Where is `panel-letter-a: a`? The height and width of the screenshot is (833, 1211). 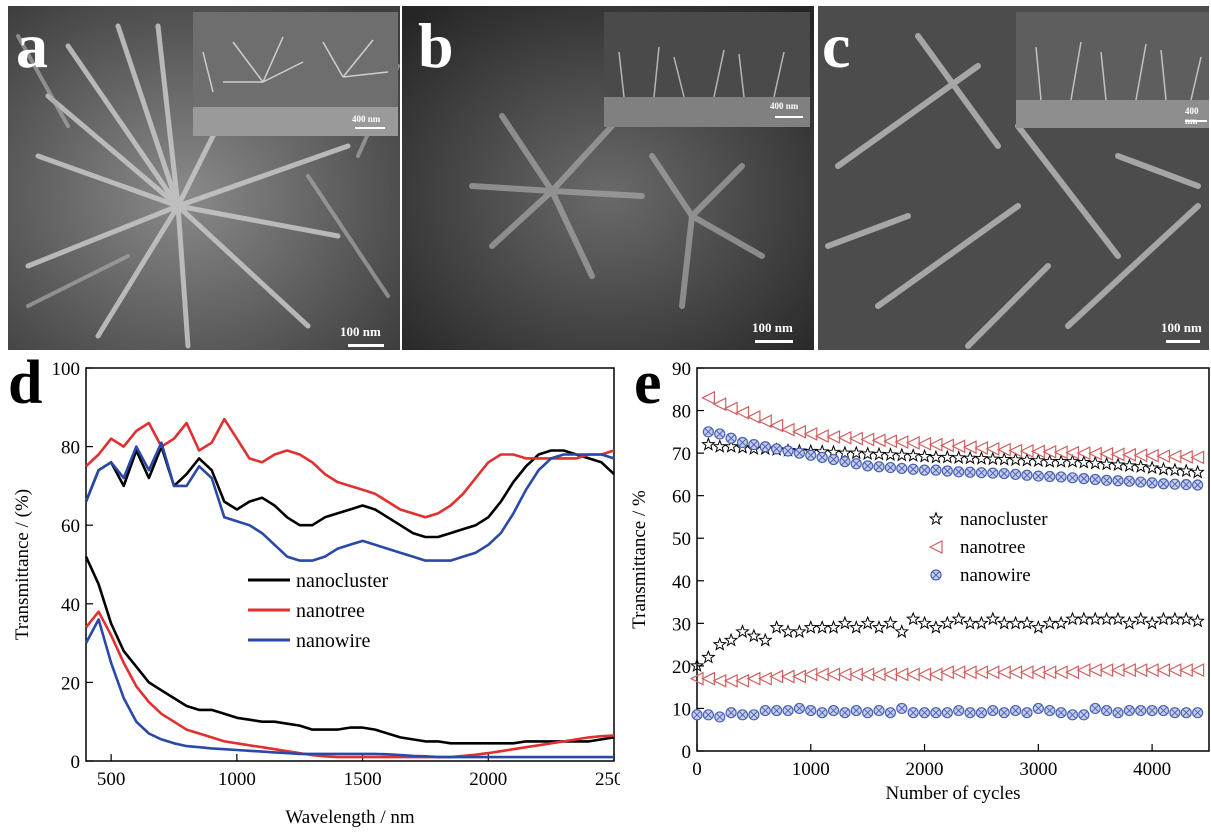
panel-letter-a: a is located at coordinates (32, 45).